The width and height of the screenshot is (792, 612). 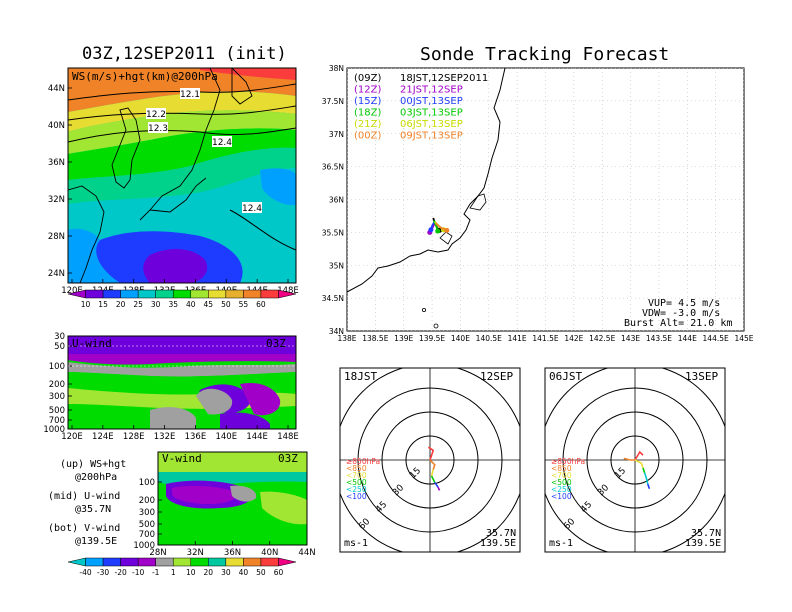 What do you see at coordinates (156, 572) in the screenshot?
I see `v-colorbar-label: -1` at bounding box center [156, 572].